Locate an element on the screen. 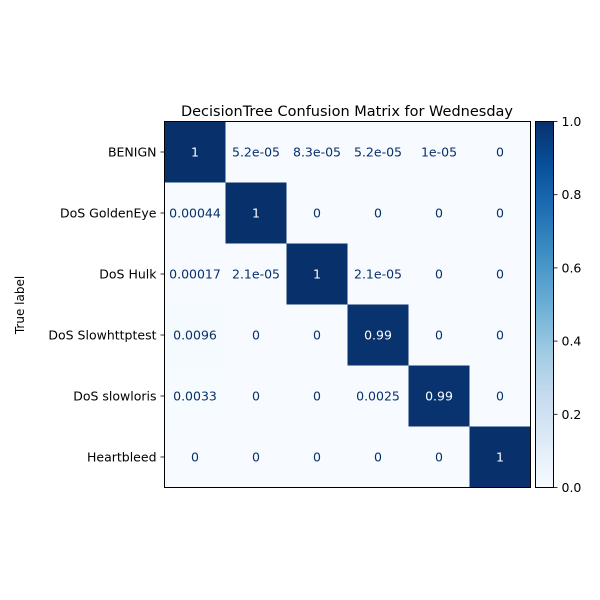 This screenshot has width=600, height=600. colorbar is located at coordinates (544, 304).